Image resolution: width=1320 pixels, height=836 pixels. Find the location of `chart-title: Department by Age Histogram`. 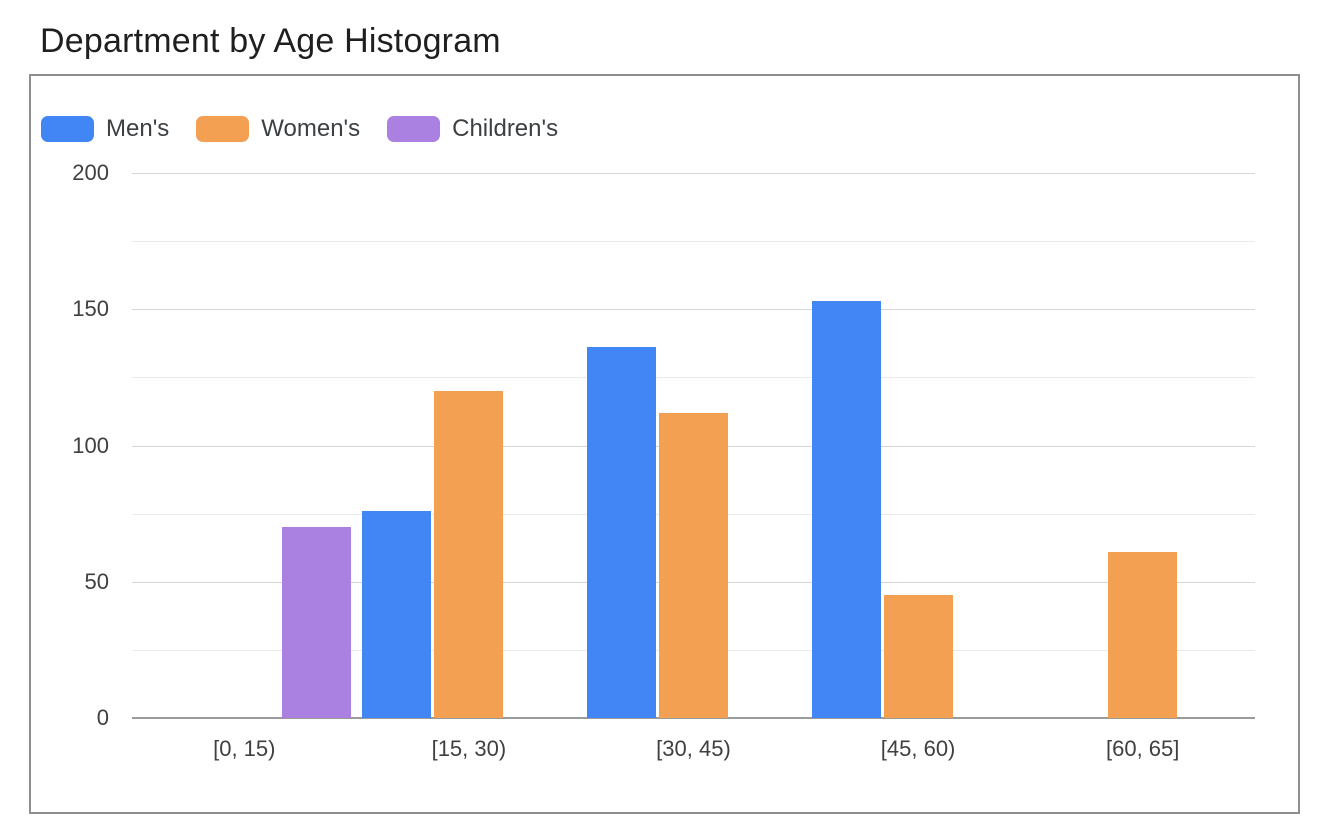

chart-title: Department by Age Histogram is located at coordinates (270, 41).